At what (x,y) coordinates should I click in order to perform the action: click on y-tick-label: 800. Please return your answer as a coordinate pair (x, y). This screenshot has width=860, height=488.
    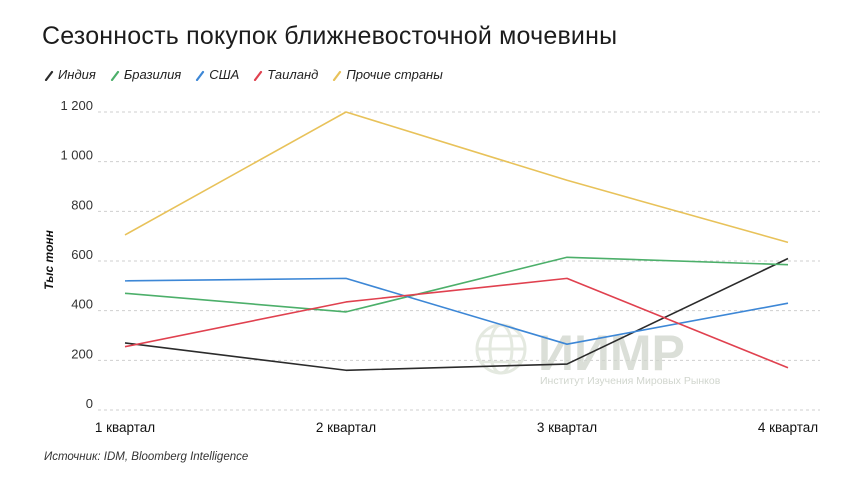
    Looking at the image, I should click on (82, 204).